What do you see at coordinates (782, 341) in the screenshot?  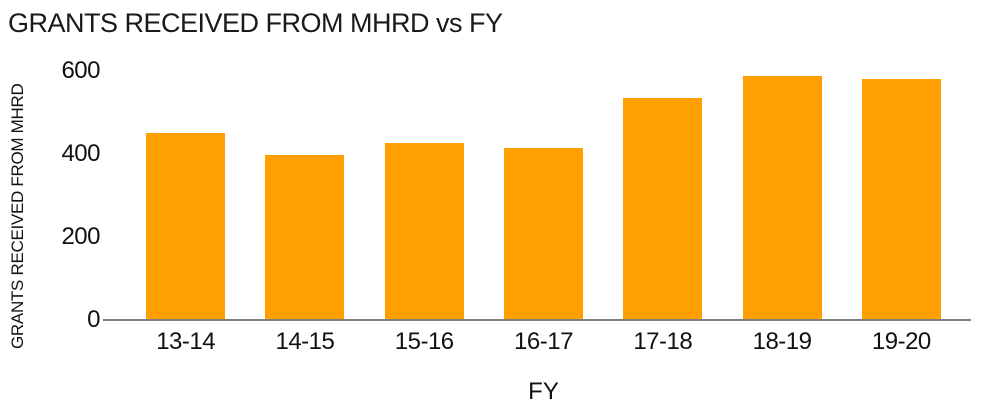 I see `x-tick-label-18-19: 18-19` at bounding box center [782, 341].